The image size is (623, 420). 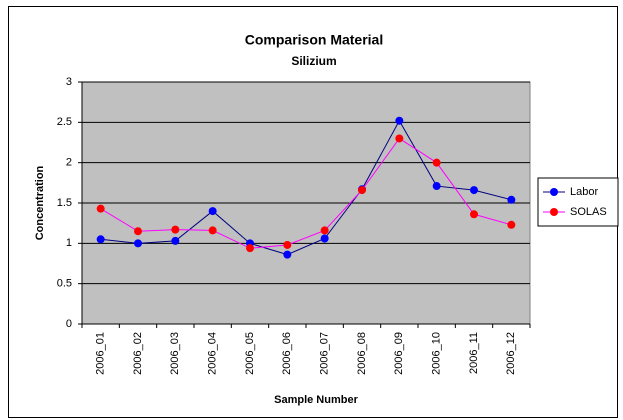 I want to click on legend-box, so click(x=578, y=202).